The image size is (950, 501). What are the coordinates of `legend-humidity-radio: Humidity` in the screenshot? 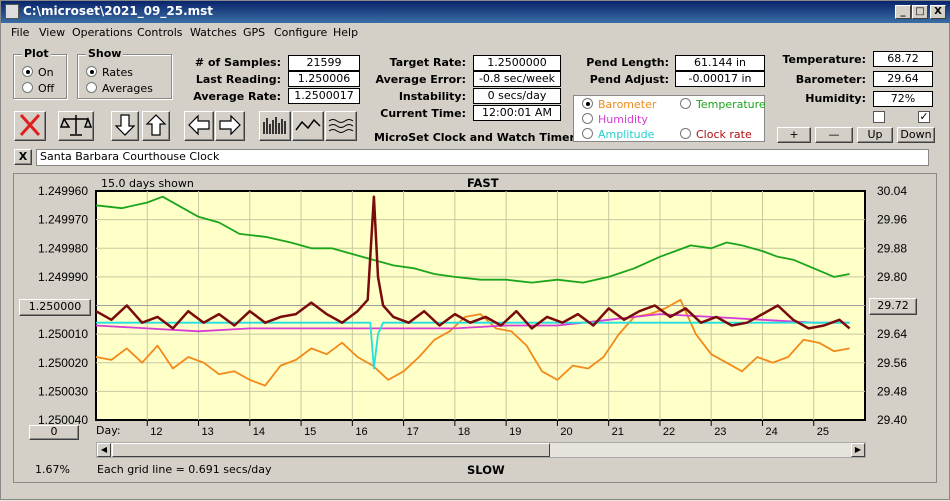 It's located at (615, 119).